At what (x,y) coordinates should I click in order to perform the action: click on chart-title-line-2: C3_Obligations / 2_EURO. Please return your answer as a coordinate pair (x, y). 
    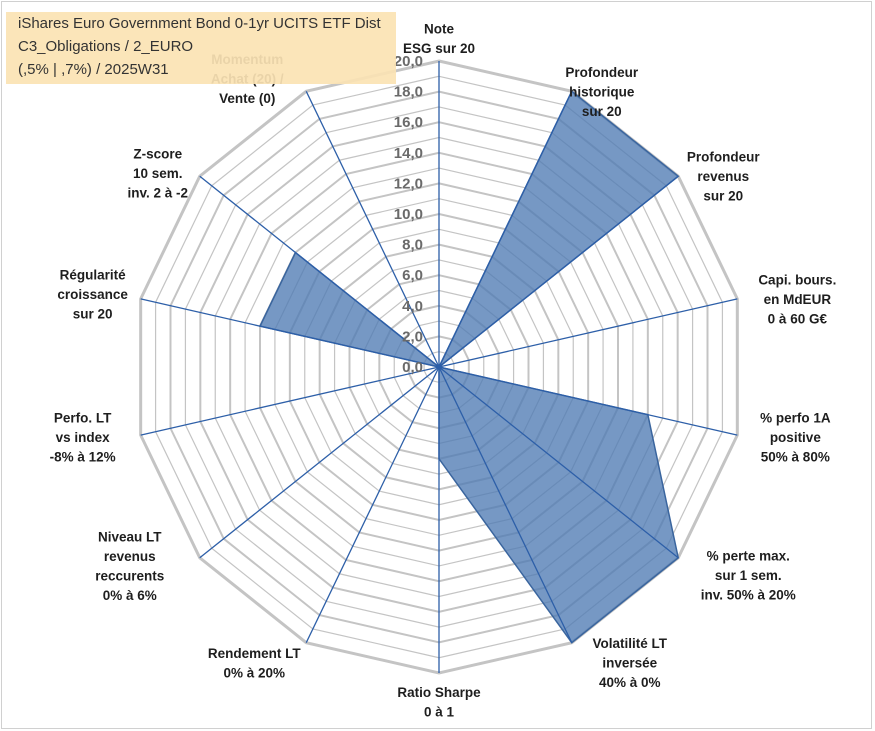
    Looking at the image, I should click on (106, 46).